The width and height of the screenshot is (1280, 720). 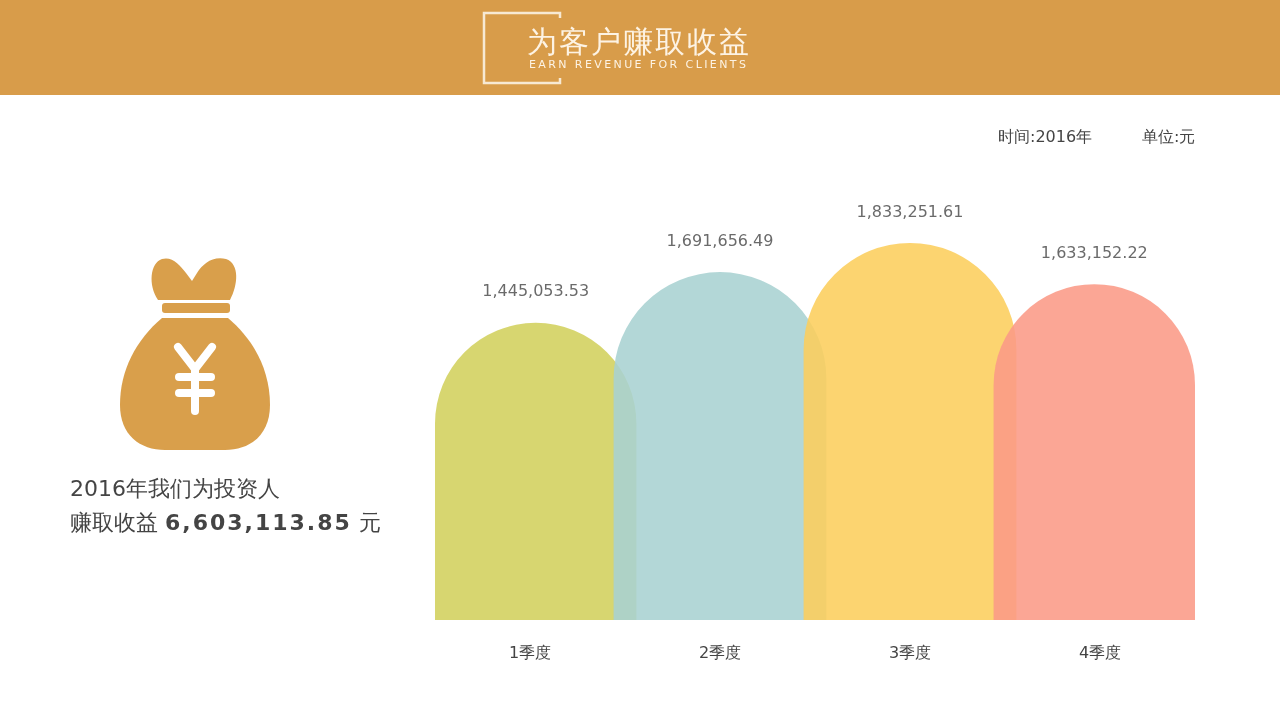 What do you see at coordinates (910, 652) in the screenshot?
I see `x-tick-label: 3季度` at bounding box center [910, 652].